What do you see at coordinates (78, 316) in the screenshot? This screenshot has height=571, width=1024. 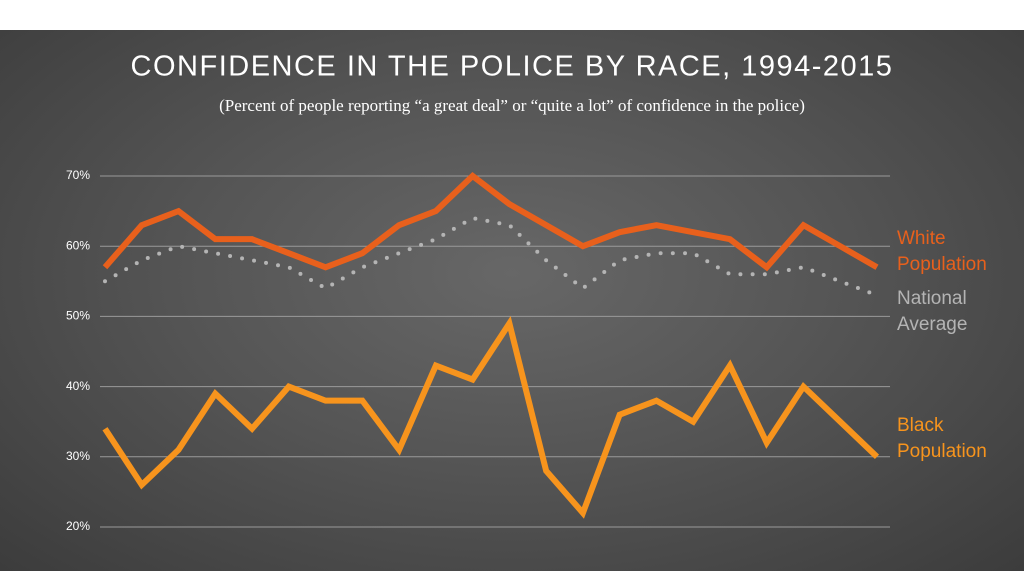 I see `y-tick-label: 50%` at bounding box center [78, 316].